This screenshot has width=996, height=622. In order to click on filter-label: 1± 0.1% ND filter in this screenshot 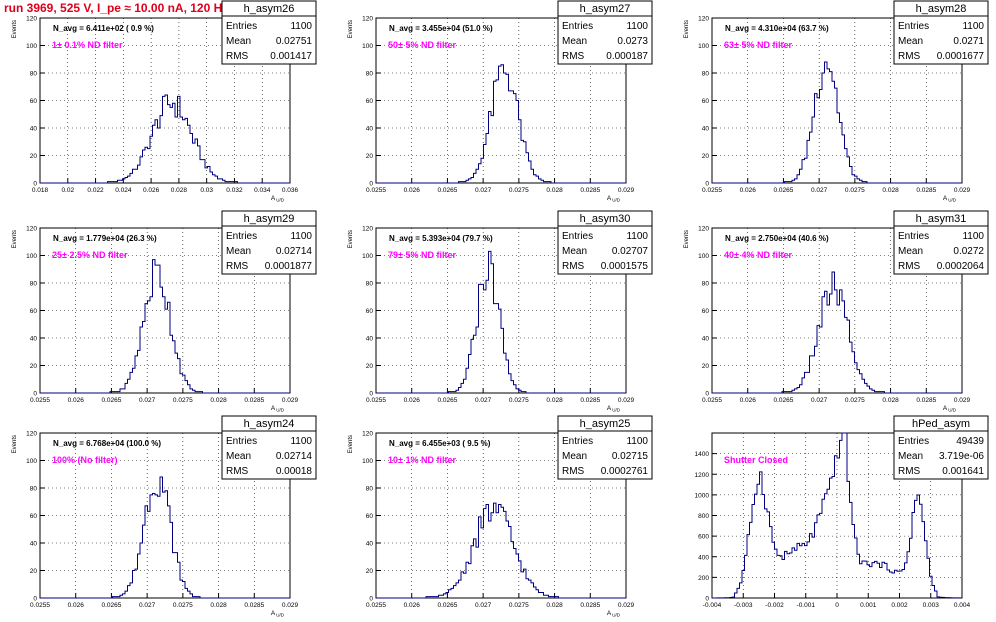, I will do `click(87, 45)`.